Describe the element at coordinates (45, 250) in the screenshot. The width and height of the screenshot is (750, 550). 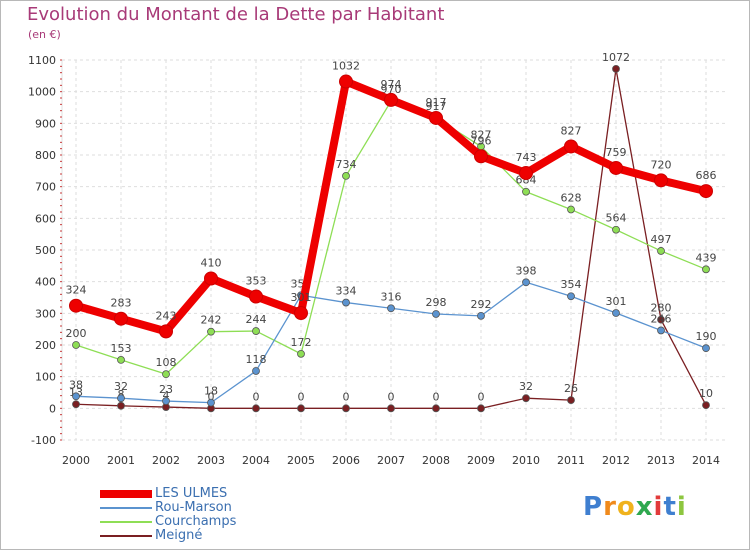
I see `y-tick-label: 500` at that location.